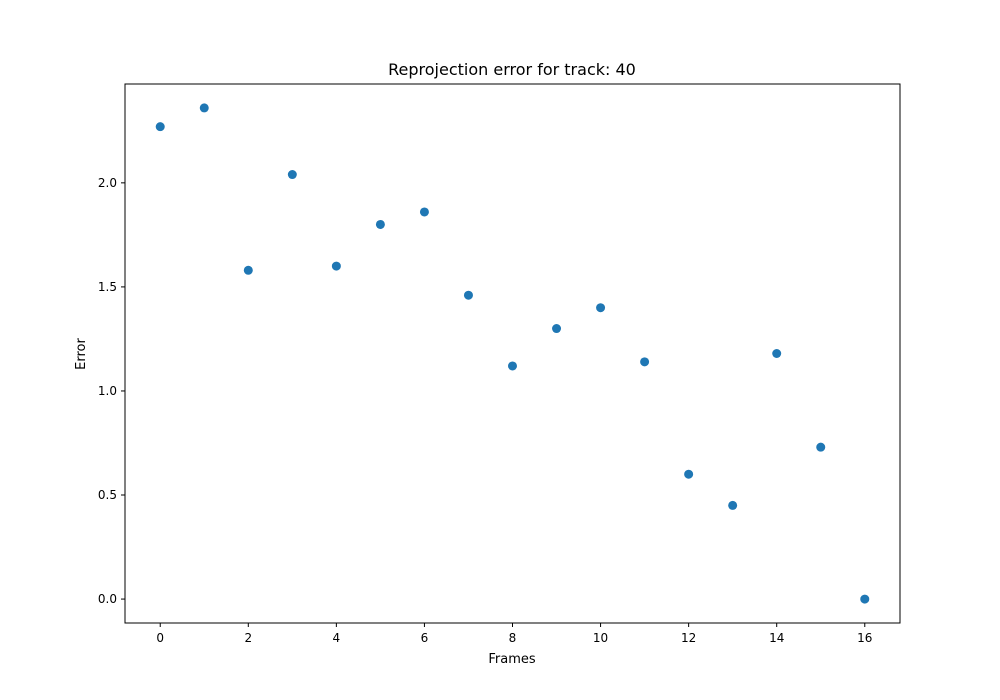  Describe the element at coordinates (425, 638) in the screenshot. I see `x-tick-label: 6` at that location.